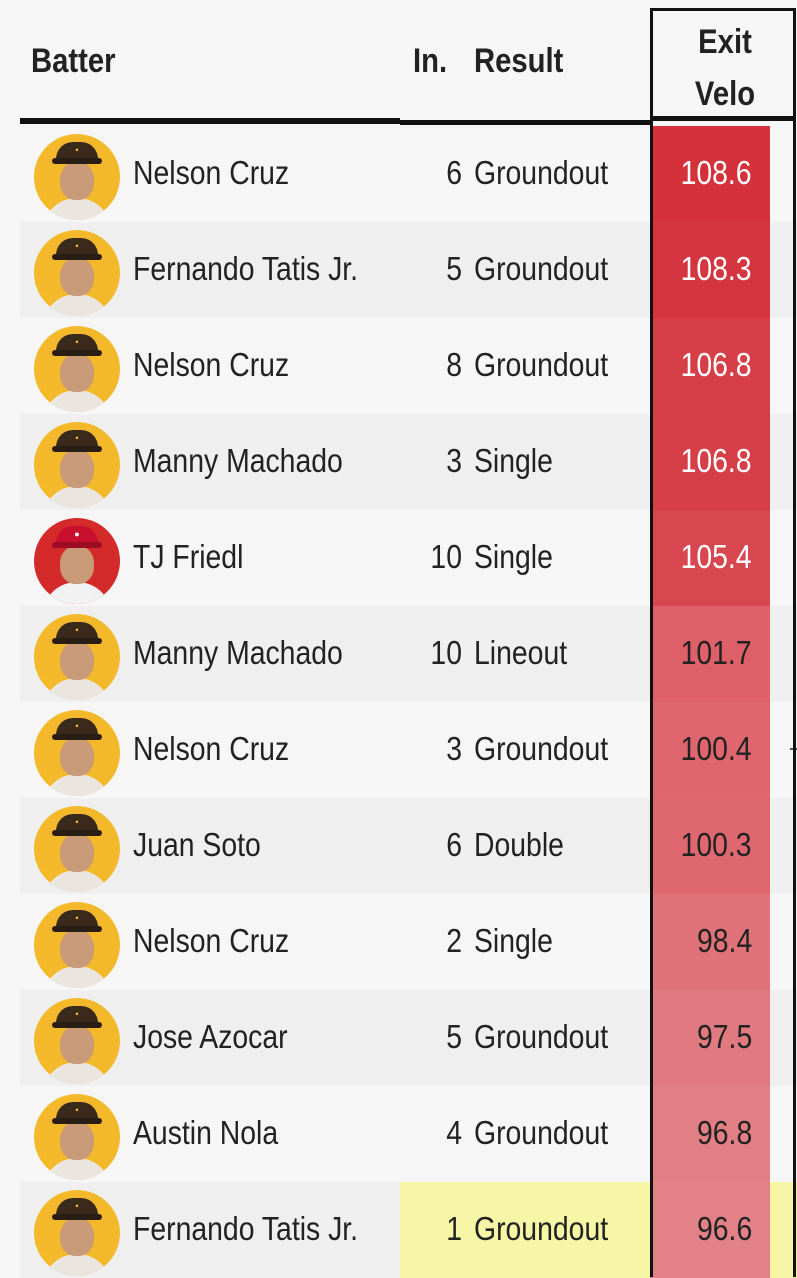 The image size is (797, 1278). I want to click on result-value: Double, so click(519, 844).